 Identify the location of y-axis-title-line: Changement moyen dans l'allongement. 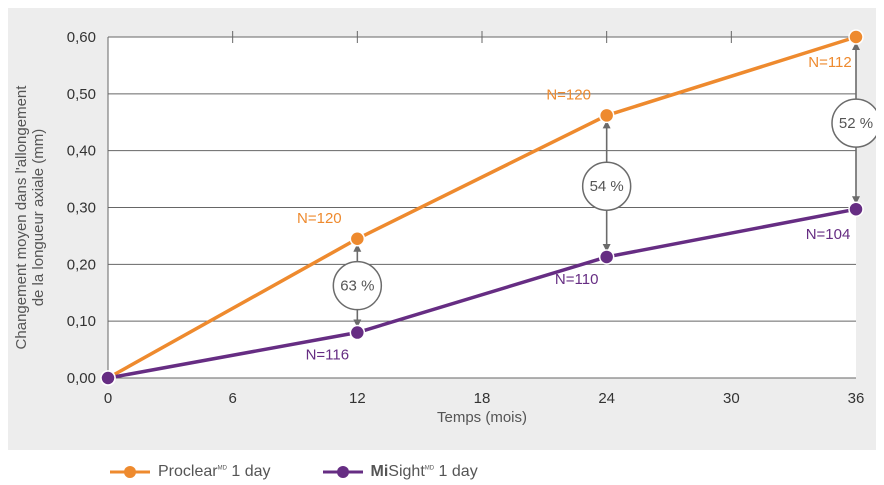
(21, 217).